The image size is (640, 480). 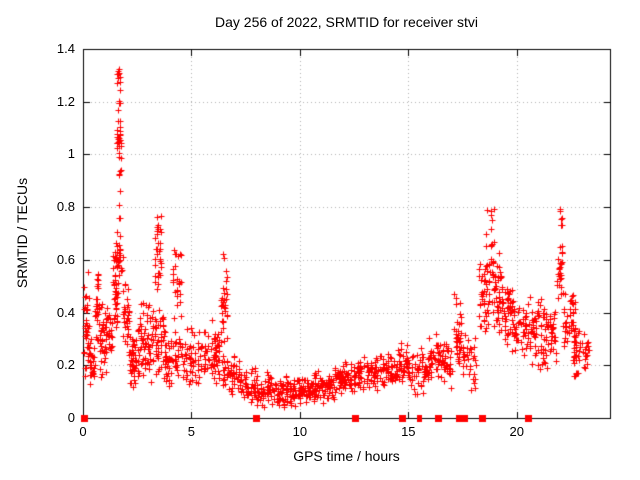 What do you see at coordinates (65, 312) in the screenshot?
I see `y-tick-label: 0.4` at bounding box center [65, 312].